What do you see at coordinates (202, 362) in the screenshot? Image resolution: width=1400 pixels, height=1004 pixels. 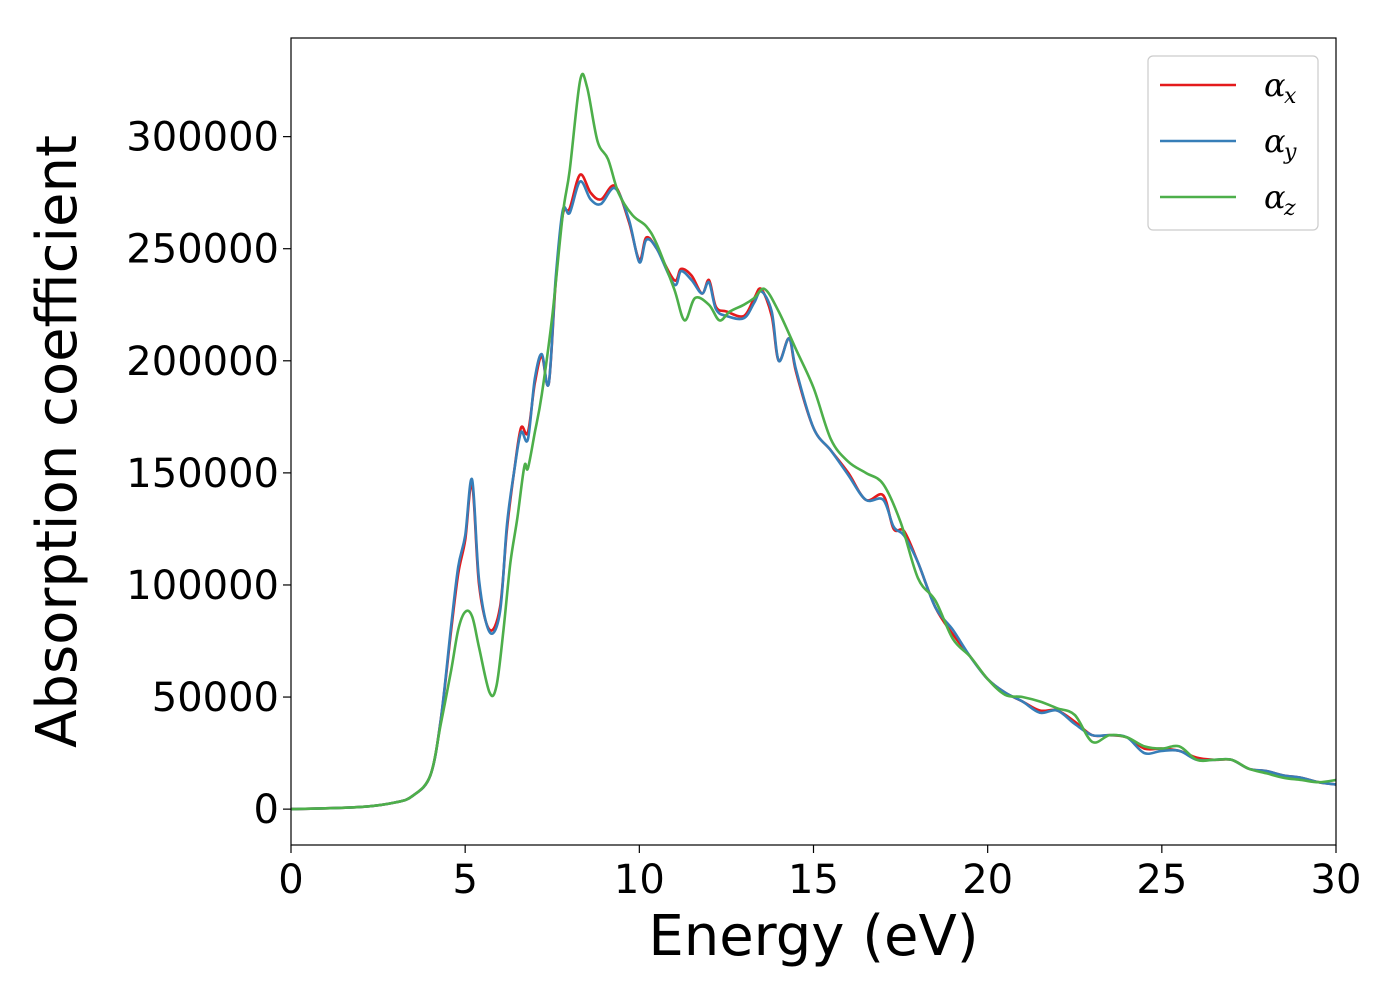 I see `y-tick-label: 200000` at bounding box center [202, 362].